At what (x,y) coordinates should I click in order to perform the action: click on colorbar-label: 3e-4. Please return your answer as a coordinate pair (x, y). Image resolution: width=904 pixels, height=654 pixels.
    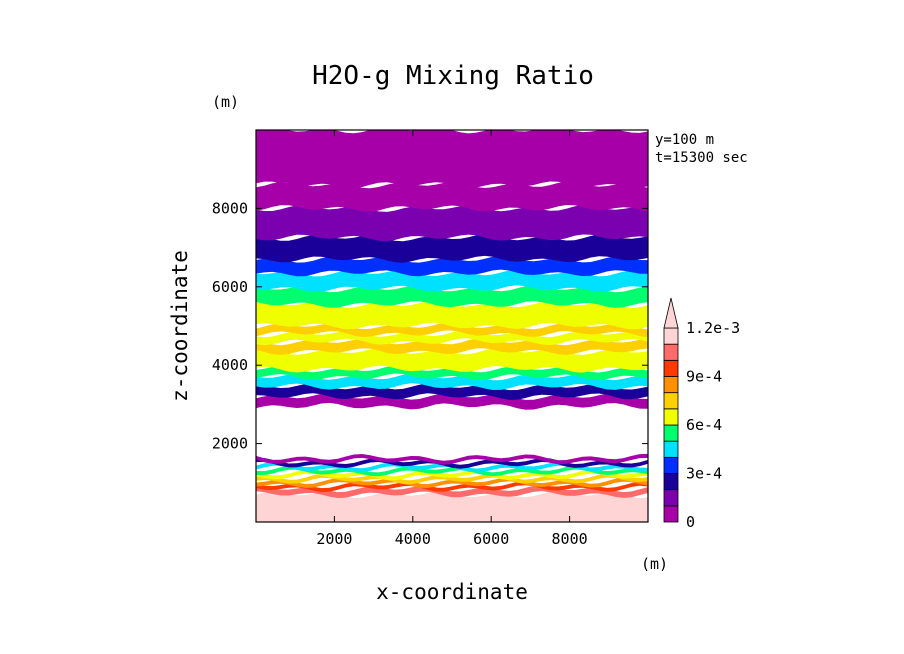
    Looking at the image, I should click on (704, 474).